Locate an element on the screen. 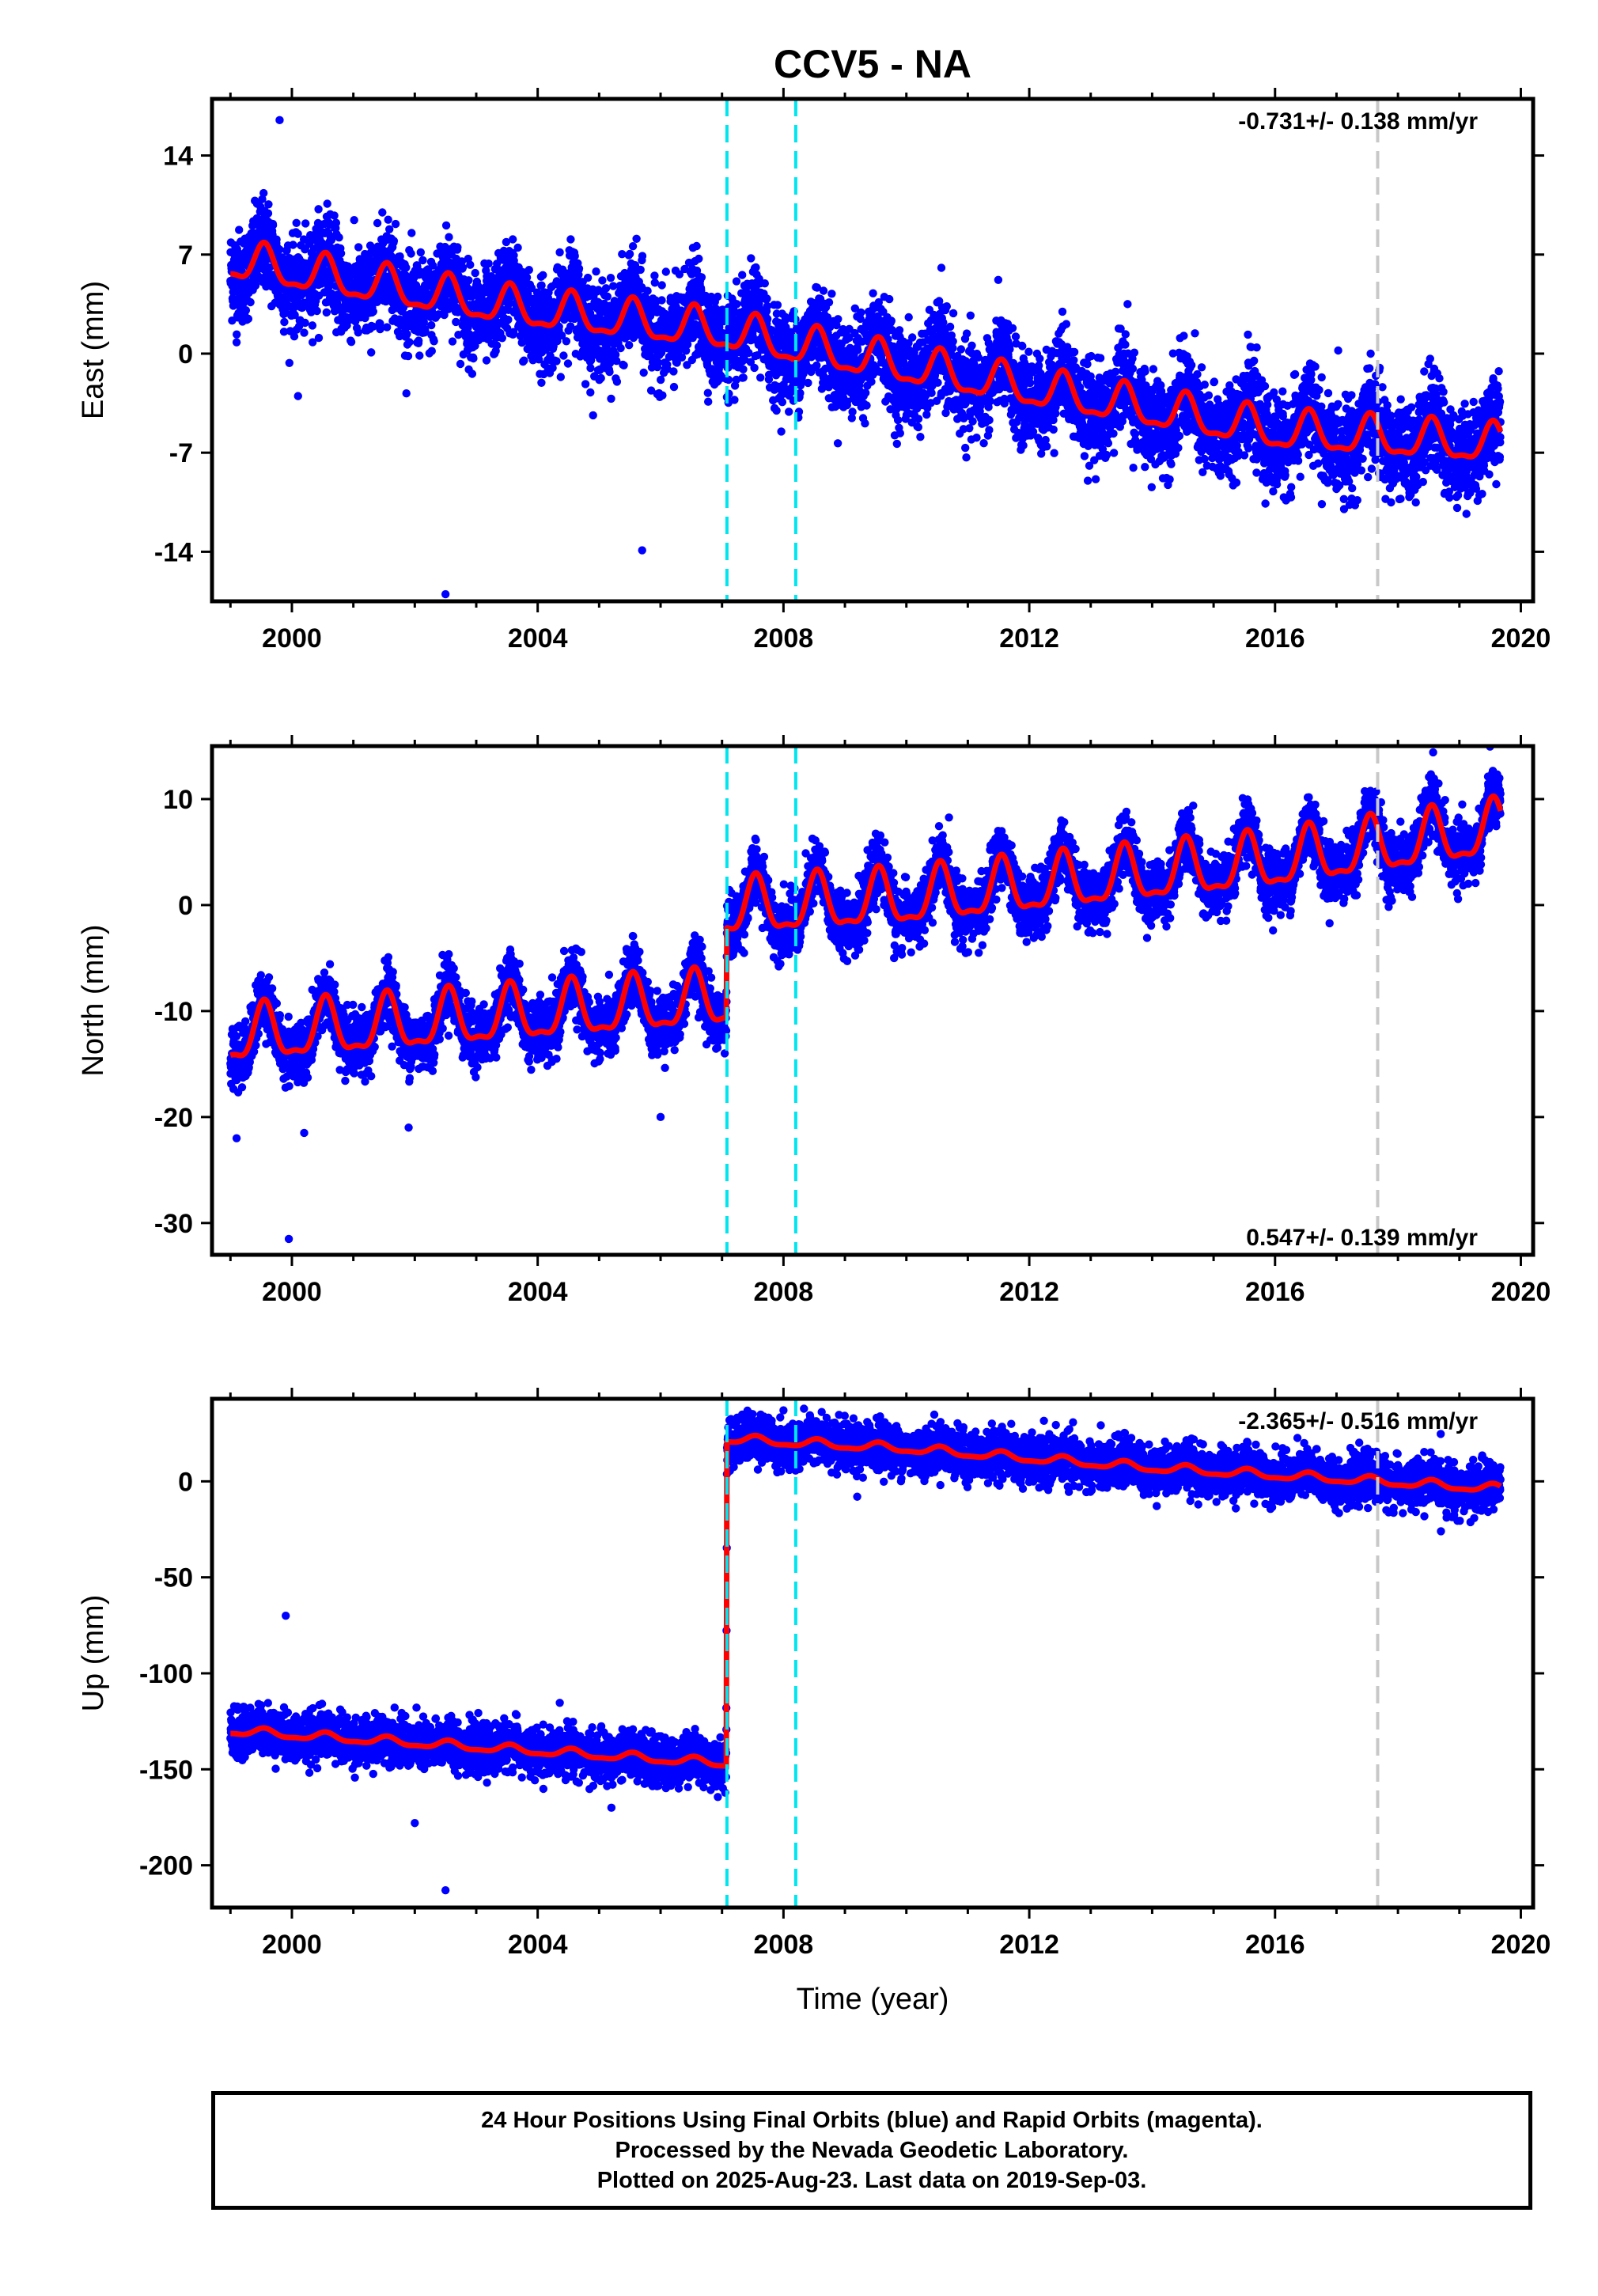  up-xtick-label: 2020 is located at coordinates (1521, 1945).